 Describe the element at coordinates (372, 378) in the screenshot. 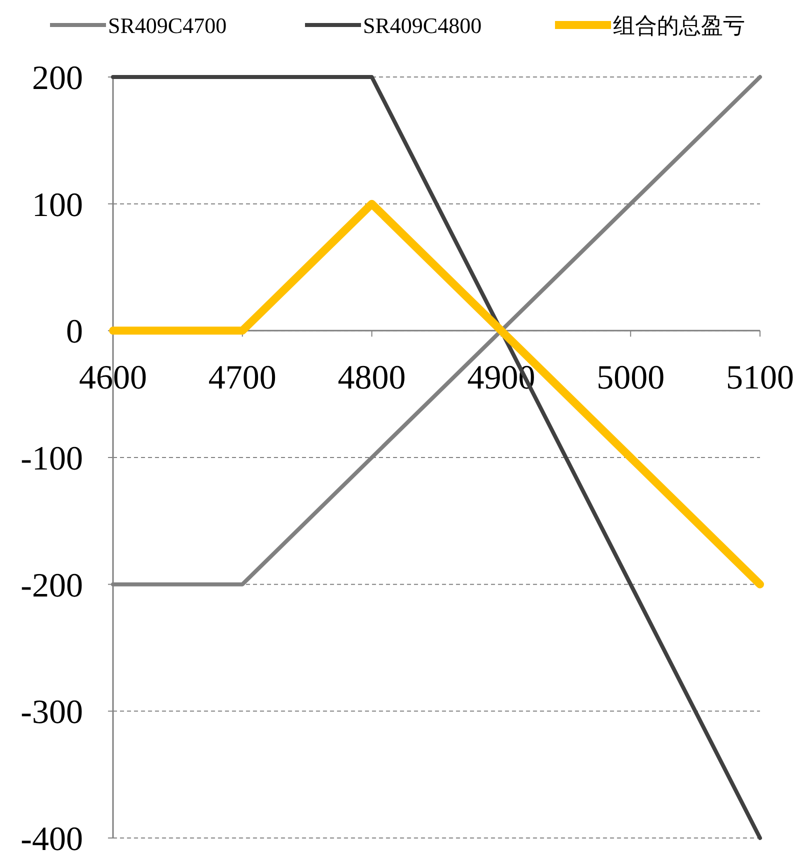

I see `x-tick-label: 4800` at that location.